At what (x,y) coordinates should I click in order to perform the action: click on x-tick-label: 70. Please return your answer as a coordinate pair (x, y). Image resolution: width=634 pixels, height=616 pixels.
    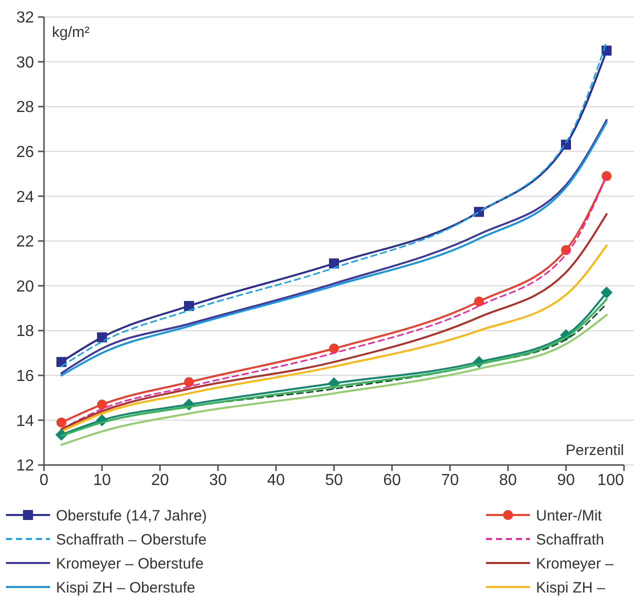
    Looking at the image, I should click on (450, 480).